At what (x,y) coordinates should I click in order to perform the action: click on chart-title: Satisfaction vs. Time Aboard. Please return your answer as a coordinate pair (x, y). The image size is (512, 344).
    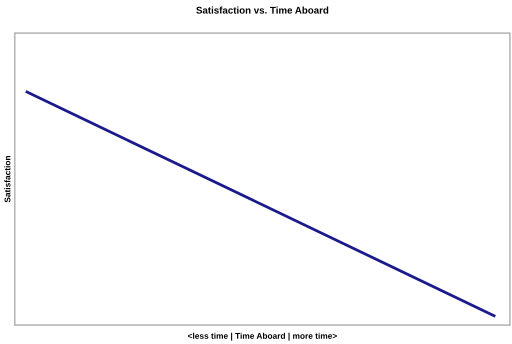
    Looking at the image, I should click on (262, 10).